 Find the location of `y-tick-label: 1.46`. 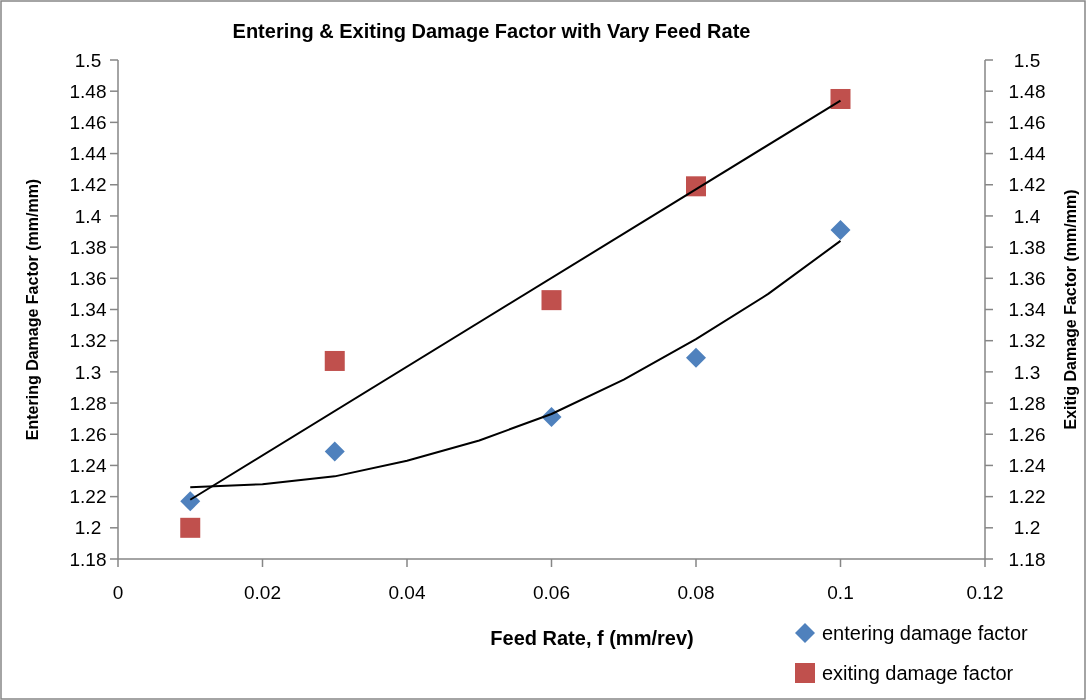

y-tick-label: 1.46 is located at coordinates (88, 123).